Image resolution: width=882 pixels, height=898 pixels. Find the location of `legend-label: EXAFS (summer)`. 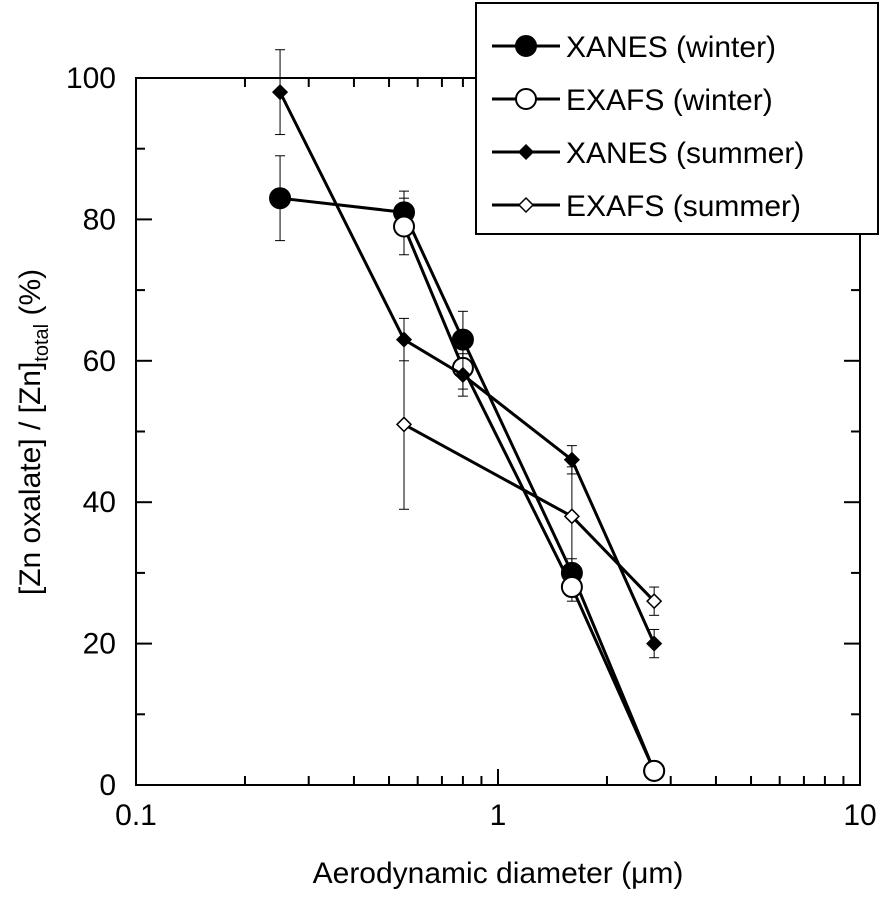

legend-label: EXAFS (summer) is located at coordinates (683, 206).